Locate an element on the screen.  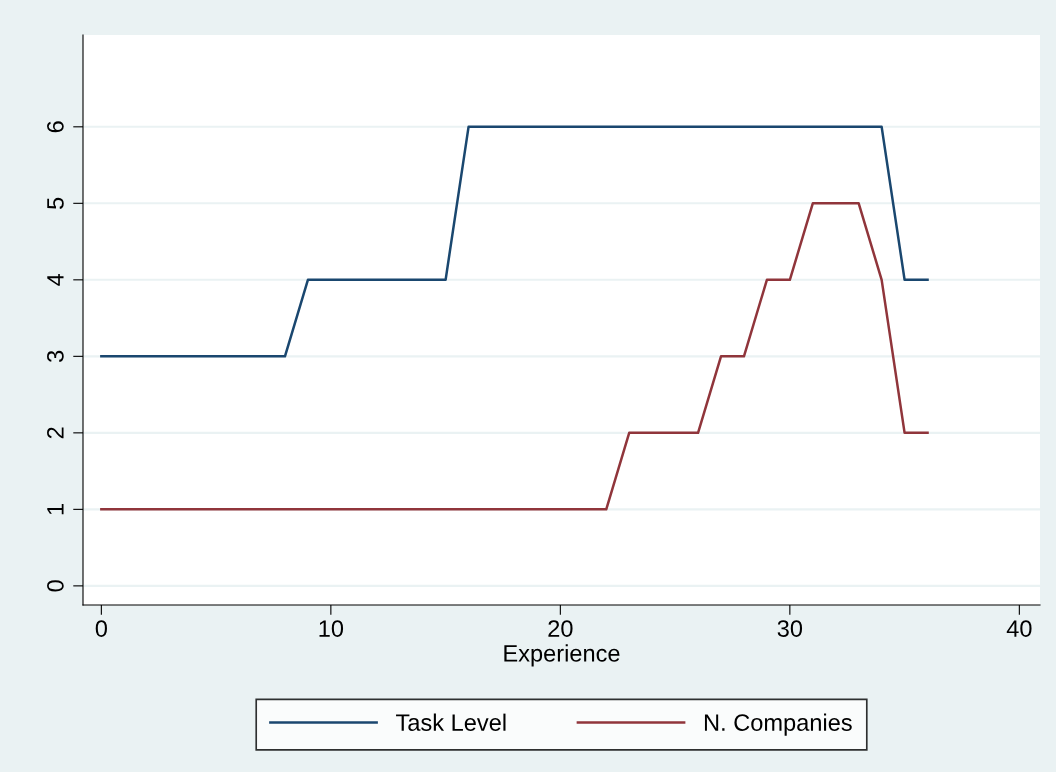
y-tick-label: 5 is located at coordinates (55, 203).